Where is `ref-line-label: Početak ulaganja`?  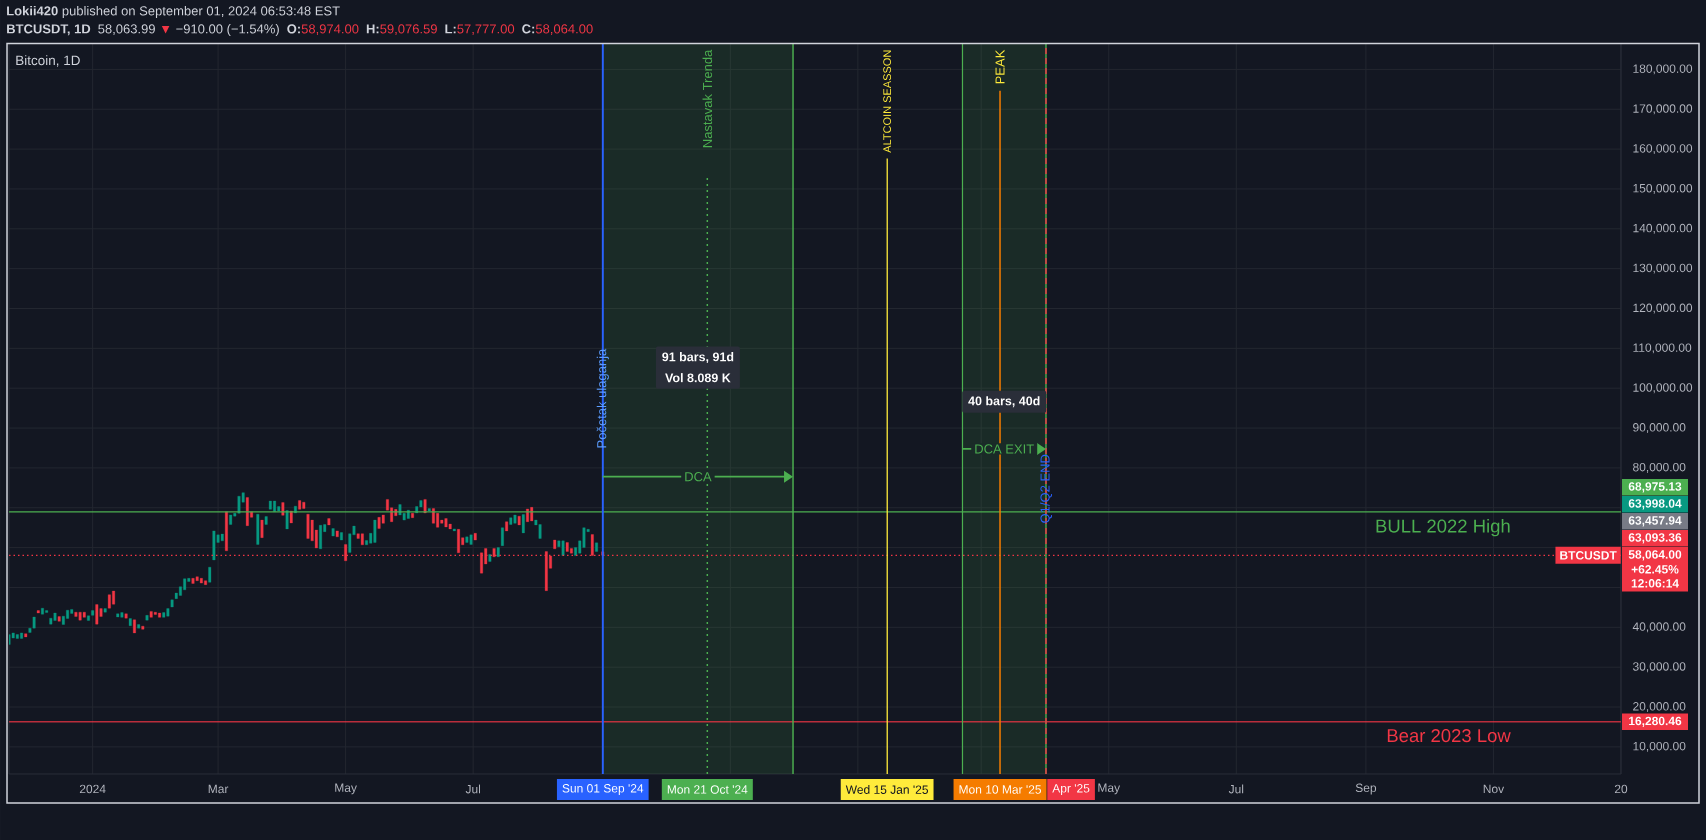 ref-line-label: Početak ulaganja is located at coordinates (602, 398).